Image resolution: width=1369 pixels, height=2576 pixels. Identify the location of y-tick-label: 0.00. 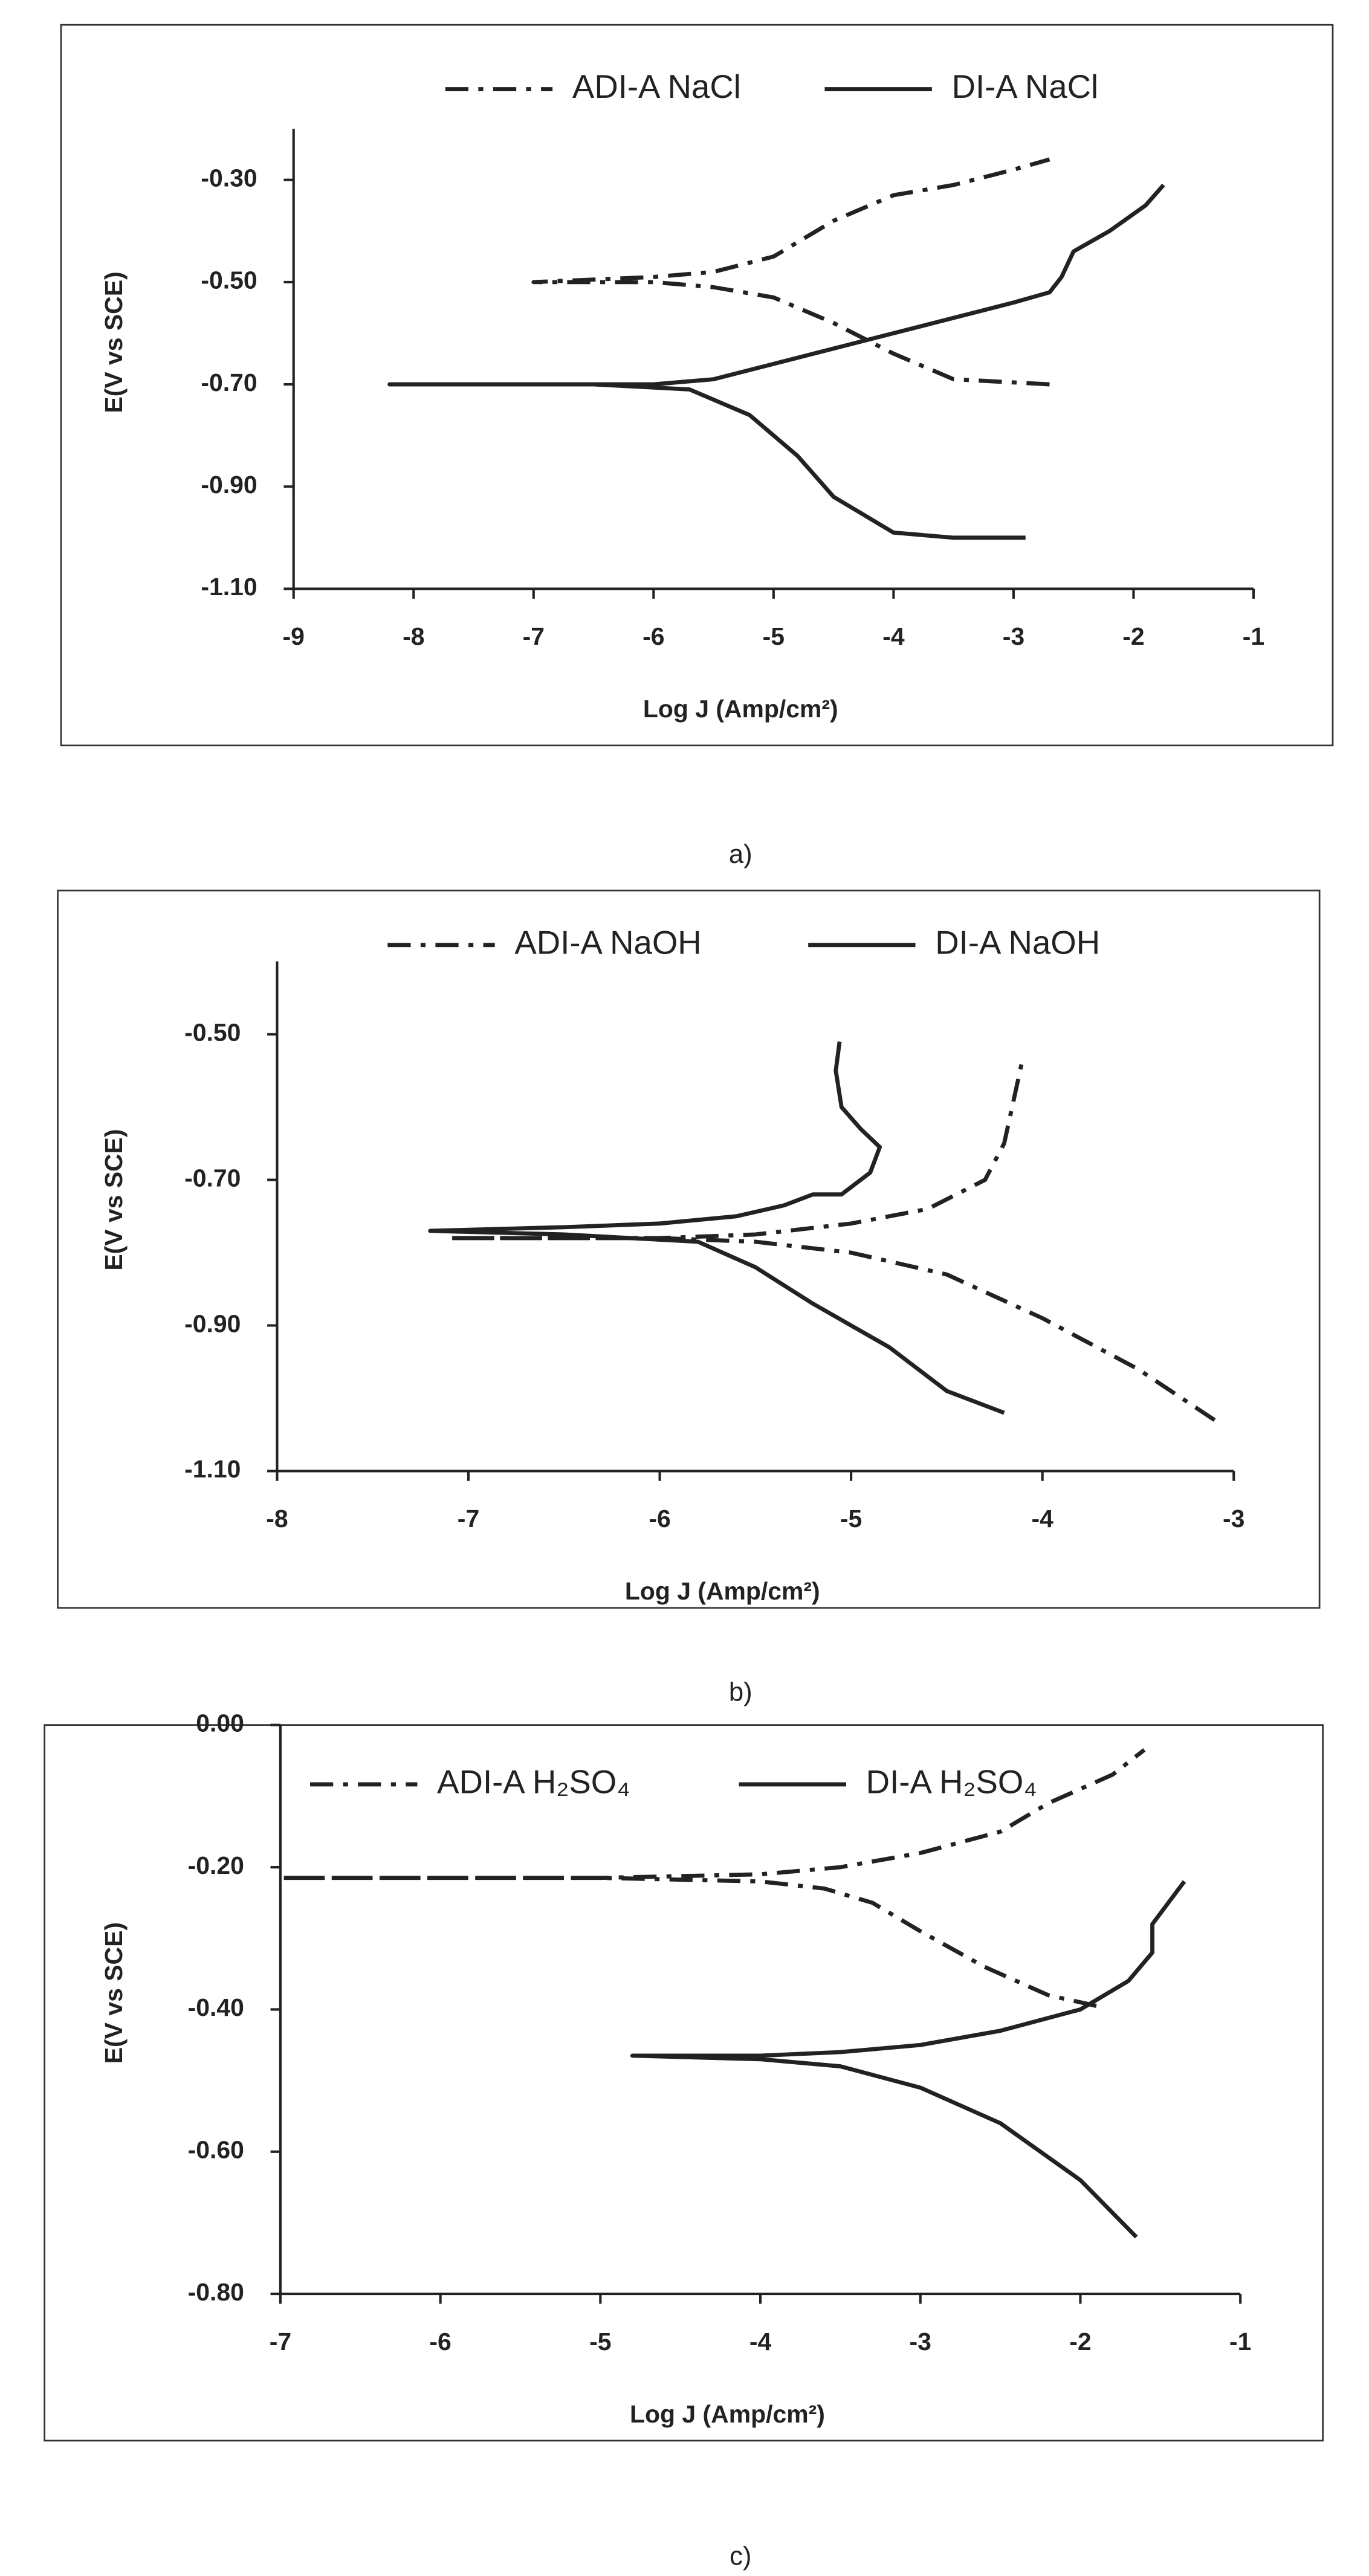
(220, 1723).